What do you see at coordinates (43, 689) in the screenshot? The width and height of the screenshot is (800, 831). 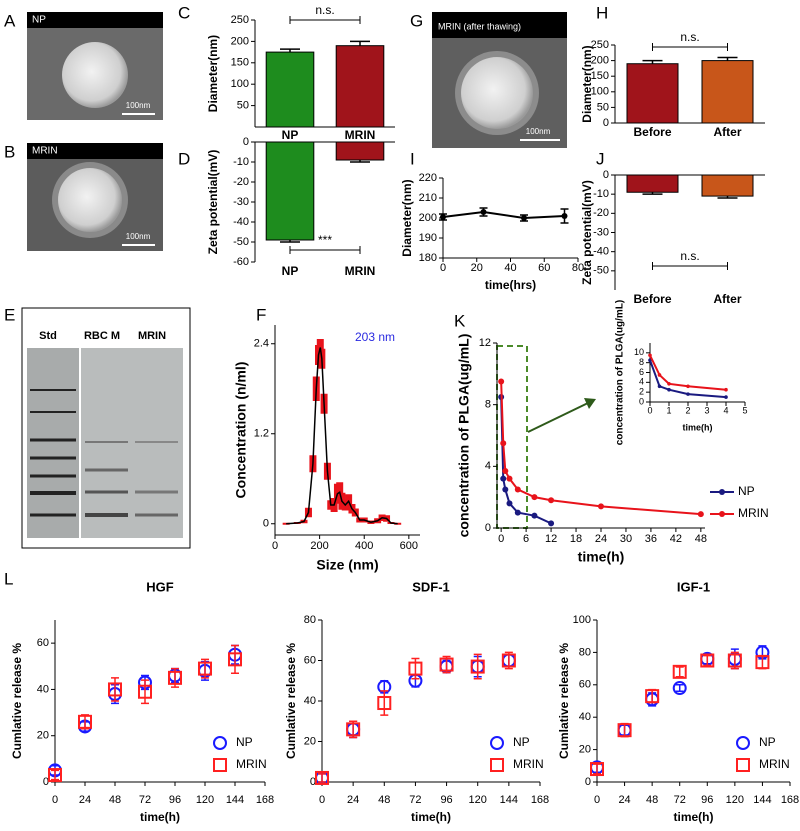 I see `y-tick-label: 40` at bounding box center [43, 689].